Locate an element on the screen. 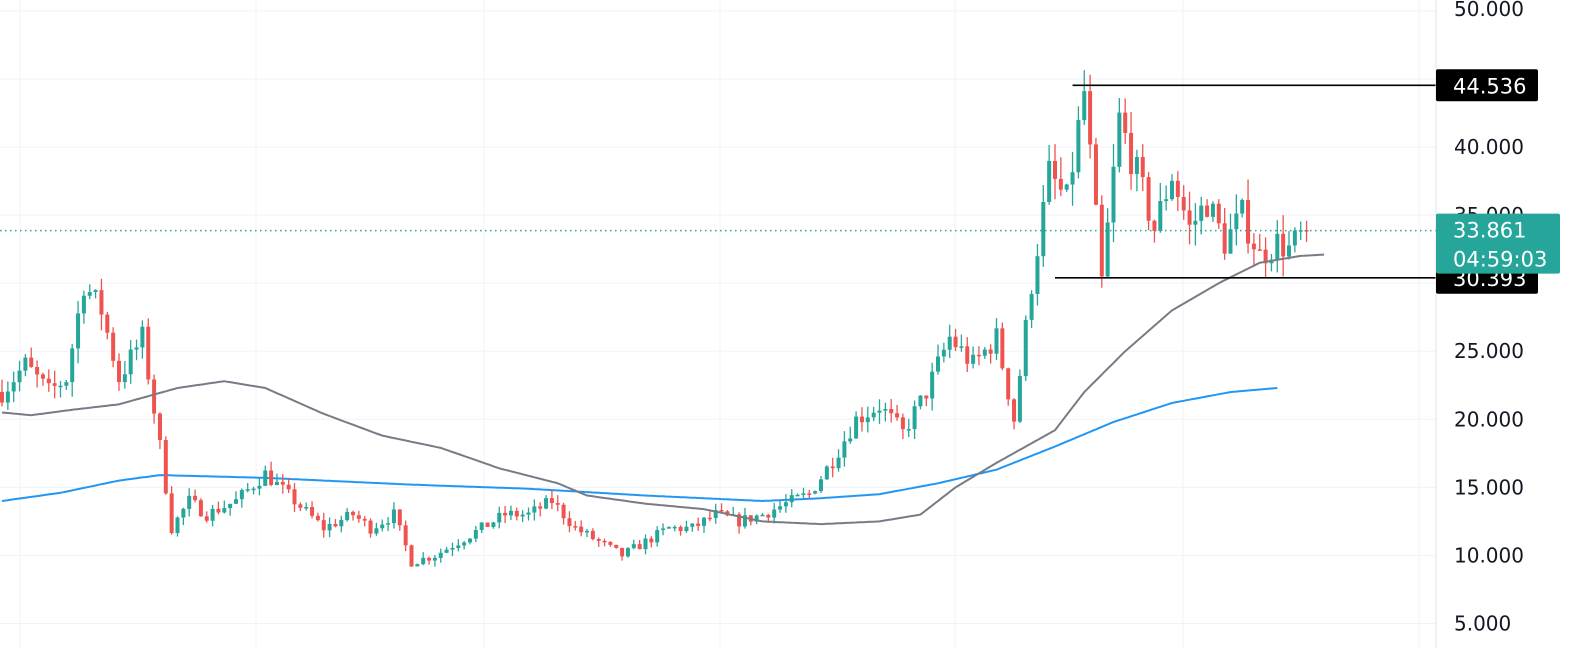  level-price-tag: 44.536 is located at coordinates (1487, 85).